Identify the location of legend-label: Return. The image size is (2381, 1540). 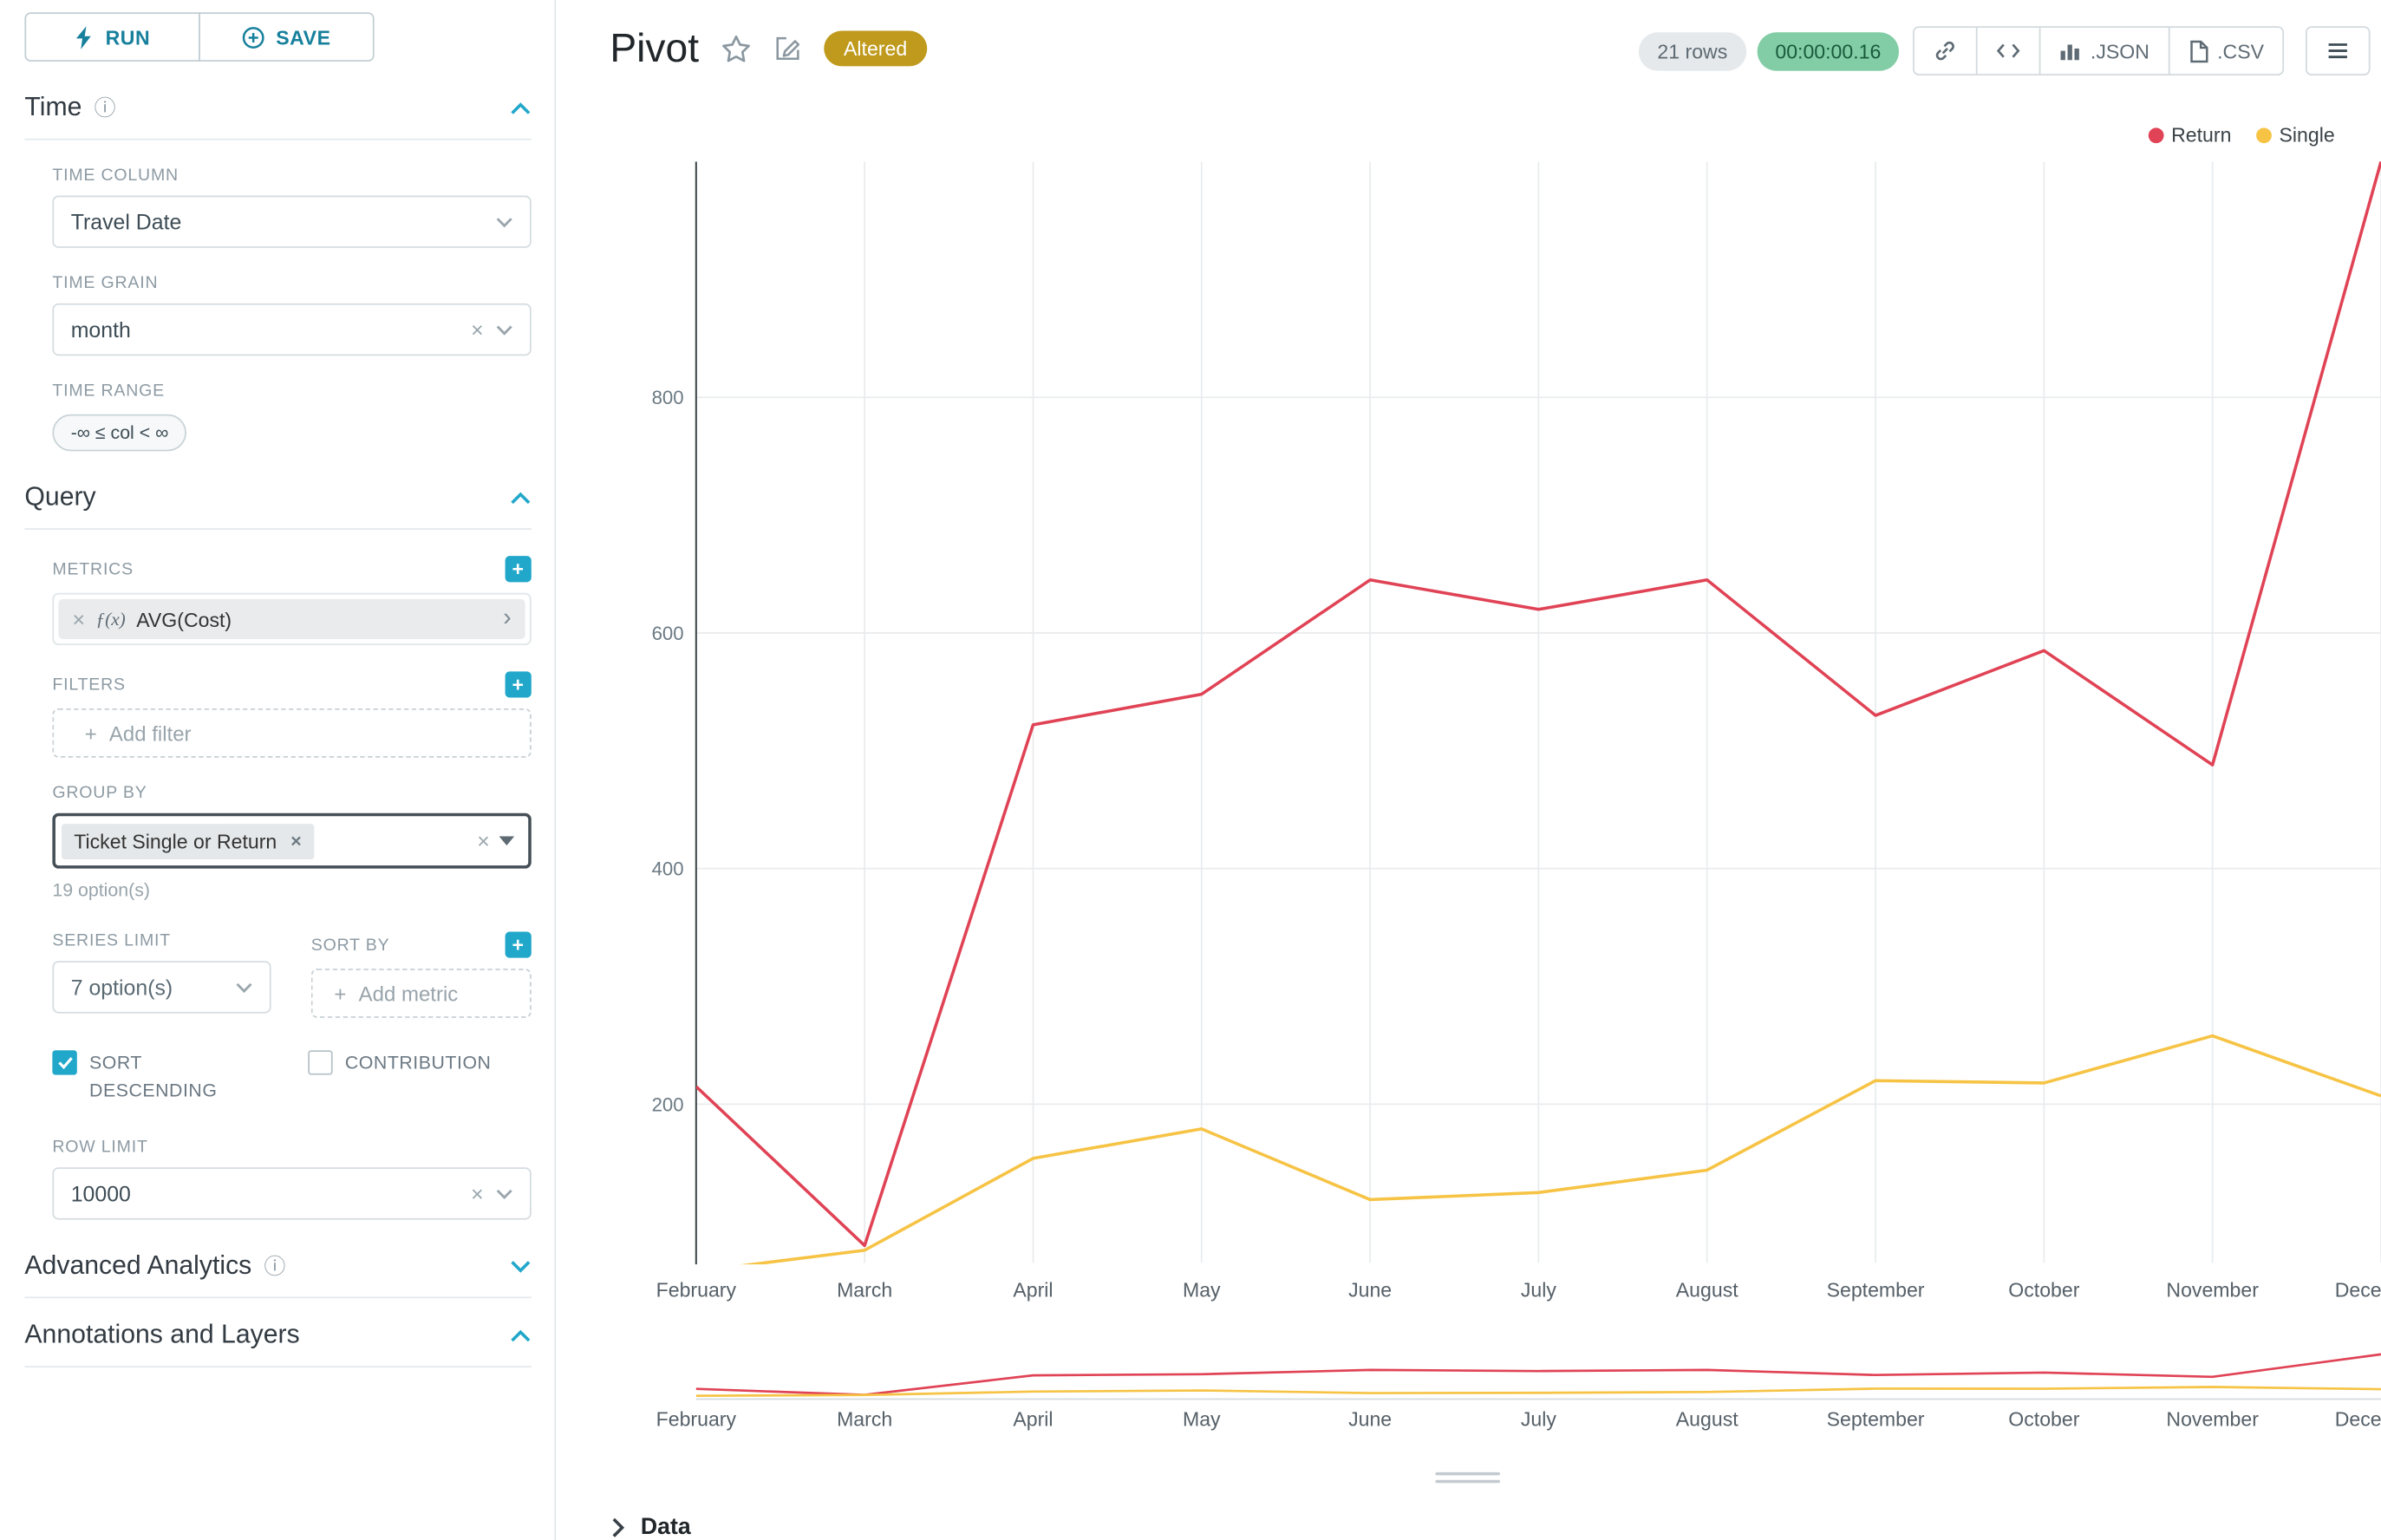
(2201, 135).